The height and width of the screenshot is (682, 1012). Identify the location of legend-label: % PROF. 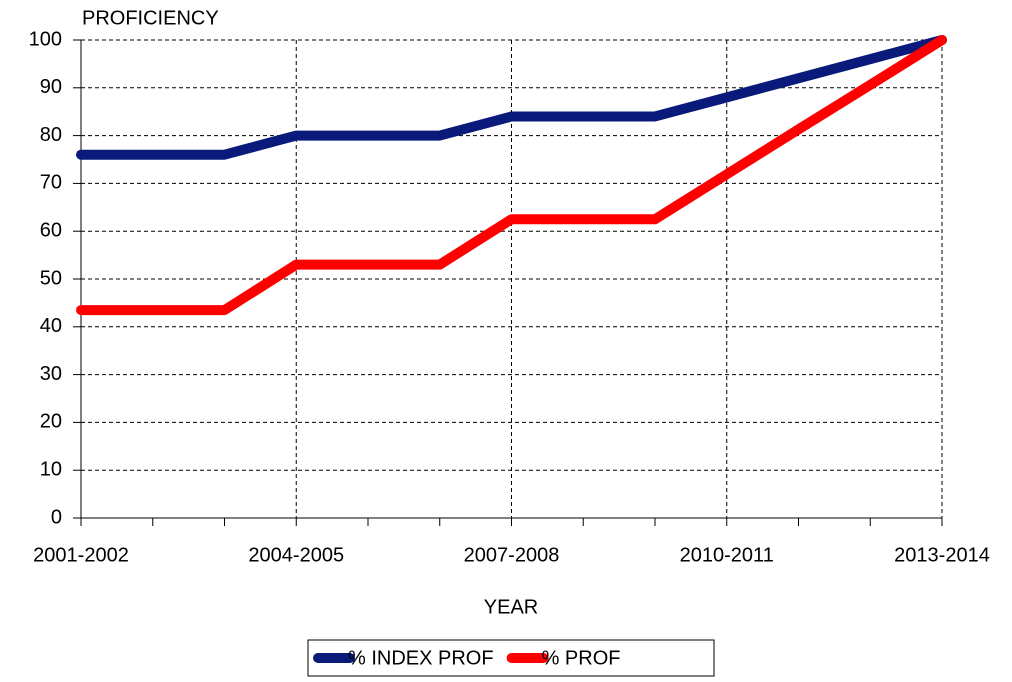
(581, 658).